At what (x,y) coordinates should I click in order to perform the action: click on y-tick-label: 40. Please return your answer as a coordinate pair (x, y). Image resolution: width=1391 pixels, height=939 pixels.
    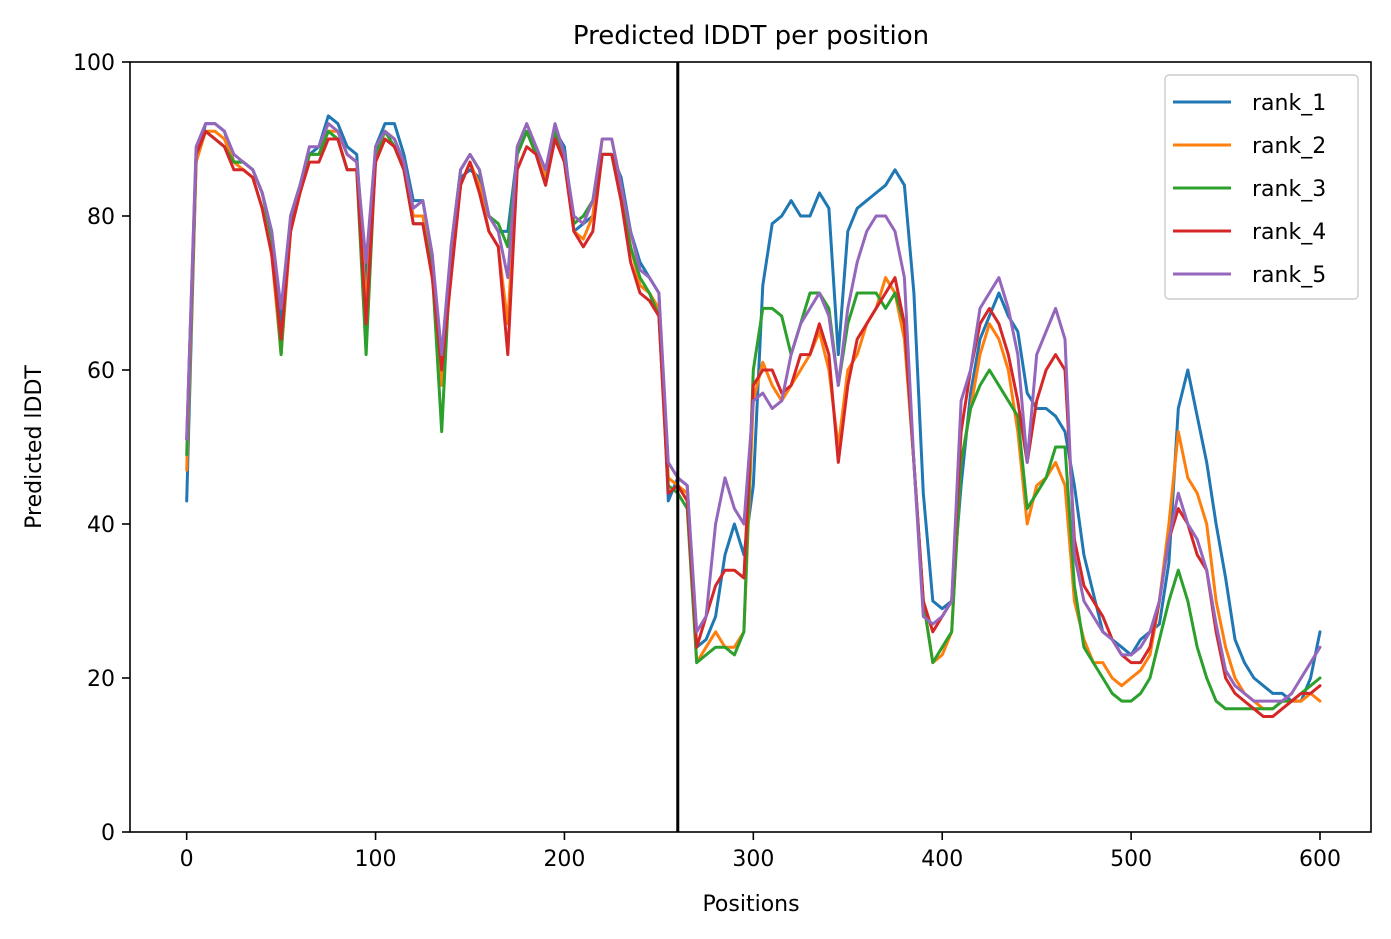
    Looking at the image, I should click on (101, 525).